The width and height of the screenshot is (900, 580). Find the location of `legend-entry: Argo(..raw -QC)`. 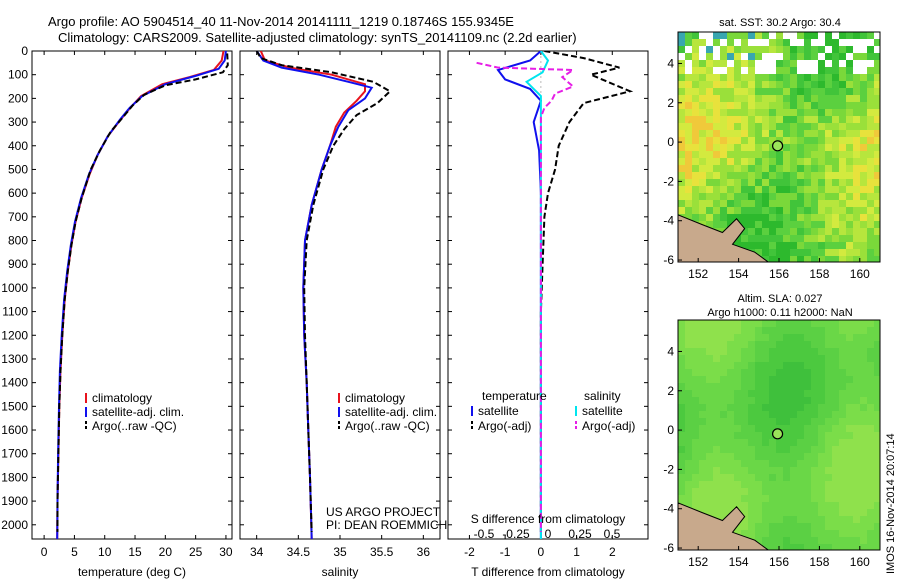

legend-entry: Argo(..raw -QC) is located at coordinates (134, 426).